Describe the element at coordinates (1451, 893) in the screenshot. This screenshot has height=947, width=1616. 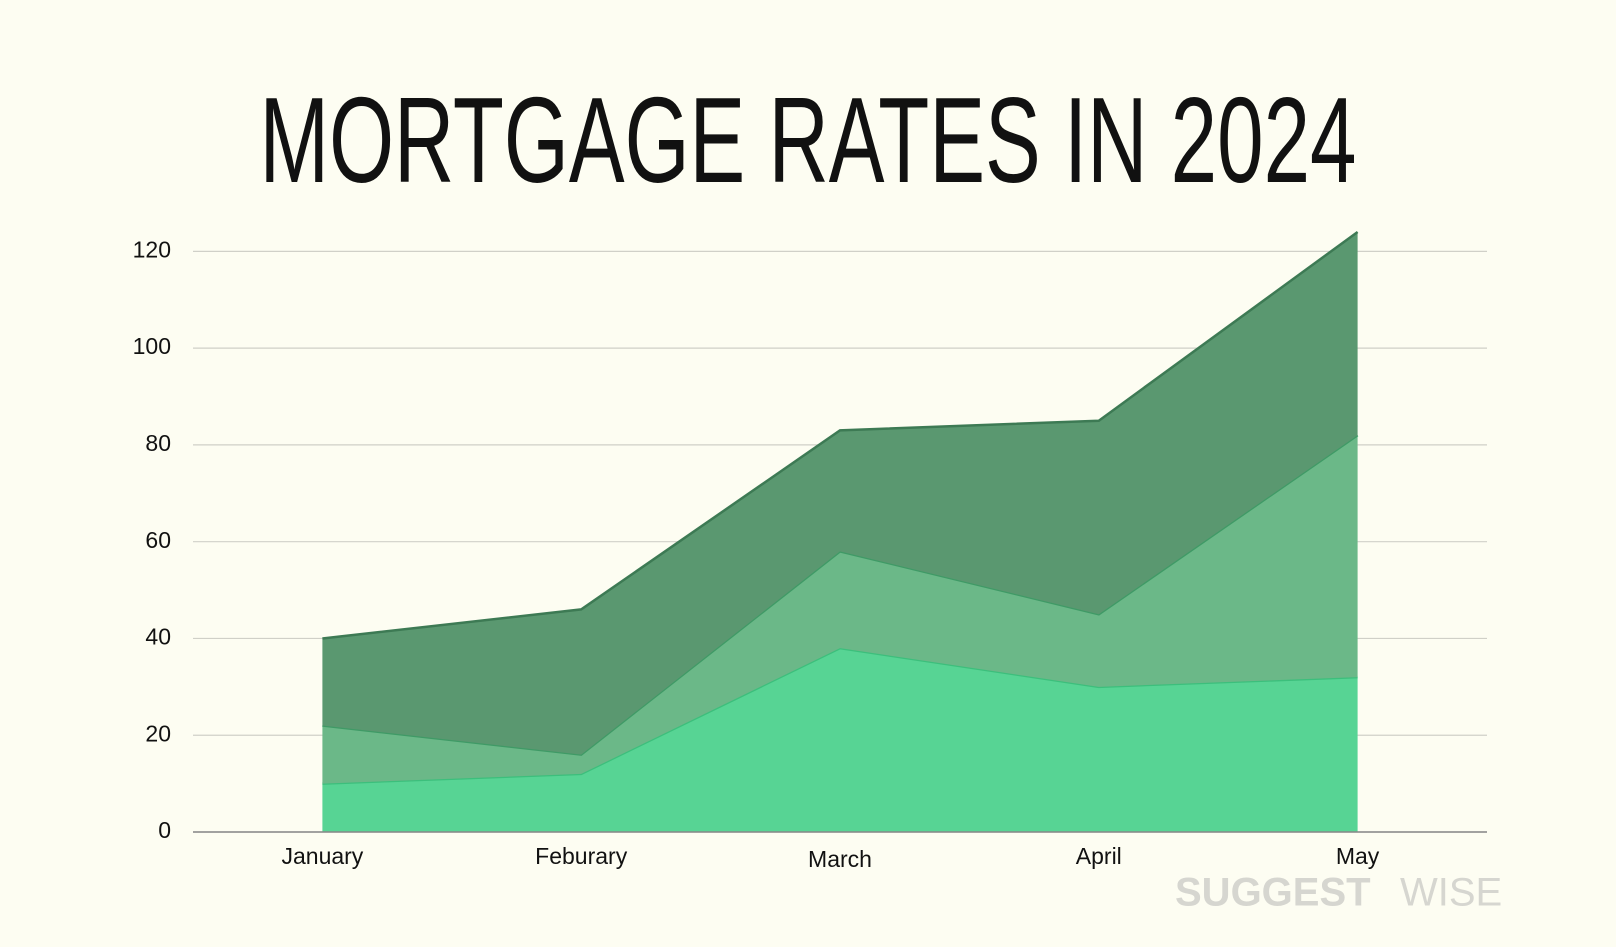
I see `watermark-light: WISE` at that location.